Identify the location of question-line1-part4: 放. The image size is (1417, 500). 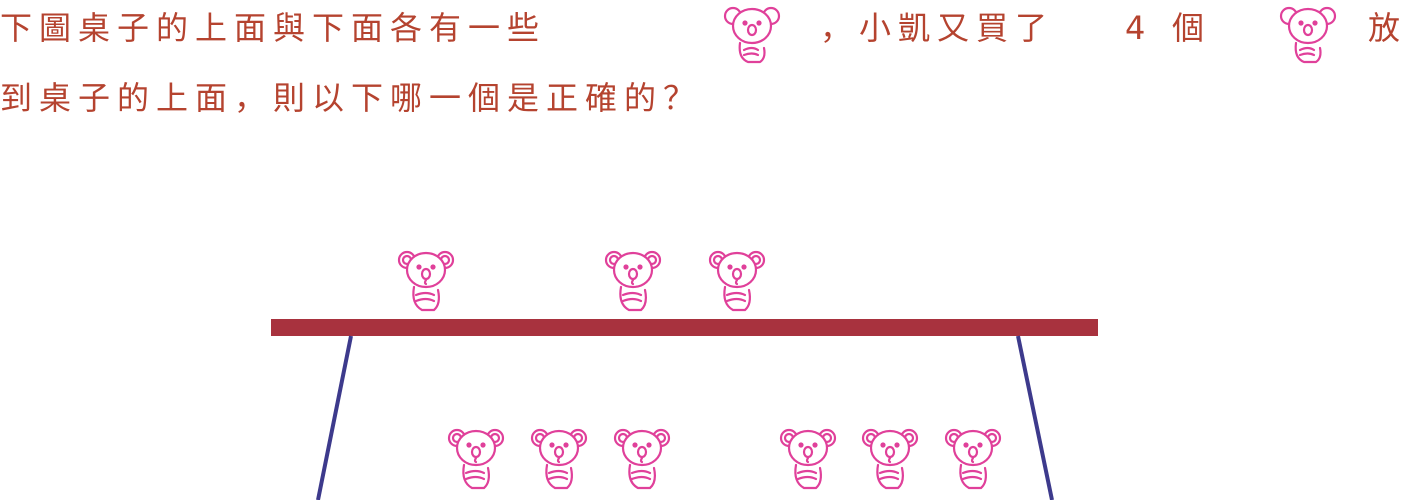
(1384, 28).